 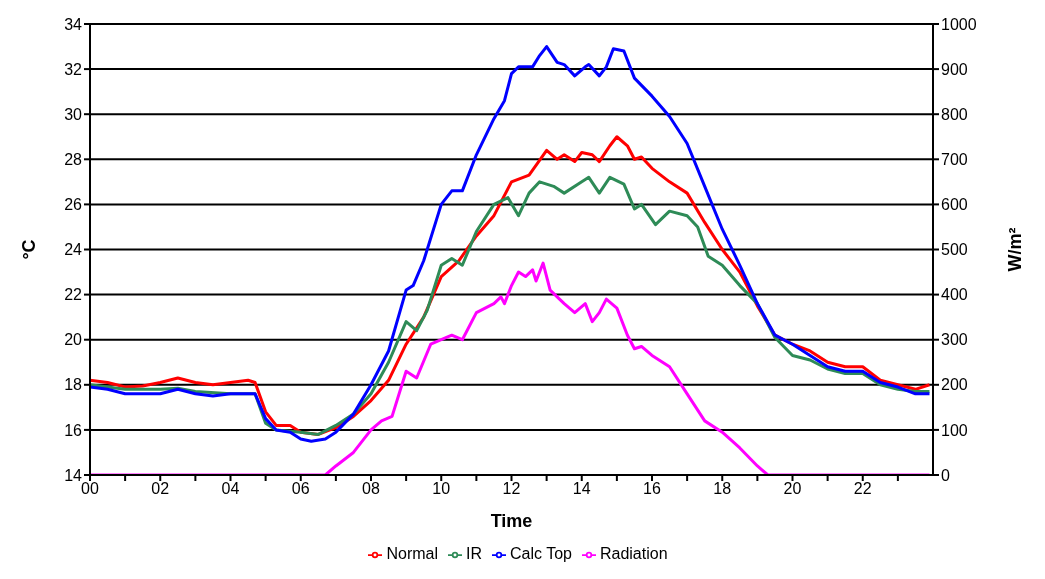 I want to click on x-tick-label: 22, so click(x=862, y=489).